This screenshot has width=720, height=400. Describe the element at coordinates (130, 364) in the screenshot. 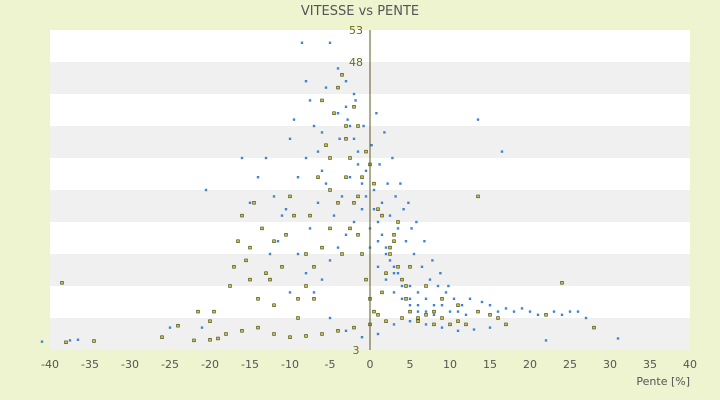

I see `x-tick-label: -30` at that location.